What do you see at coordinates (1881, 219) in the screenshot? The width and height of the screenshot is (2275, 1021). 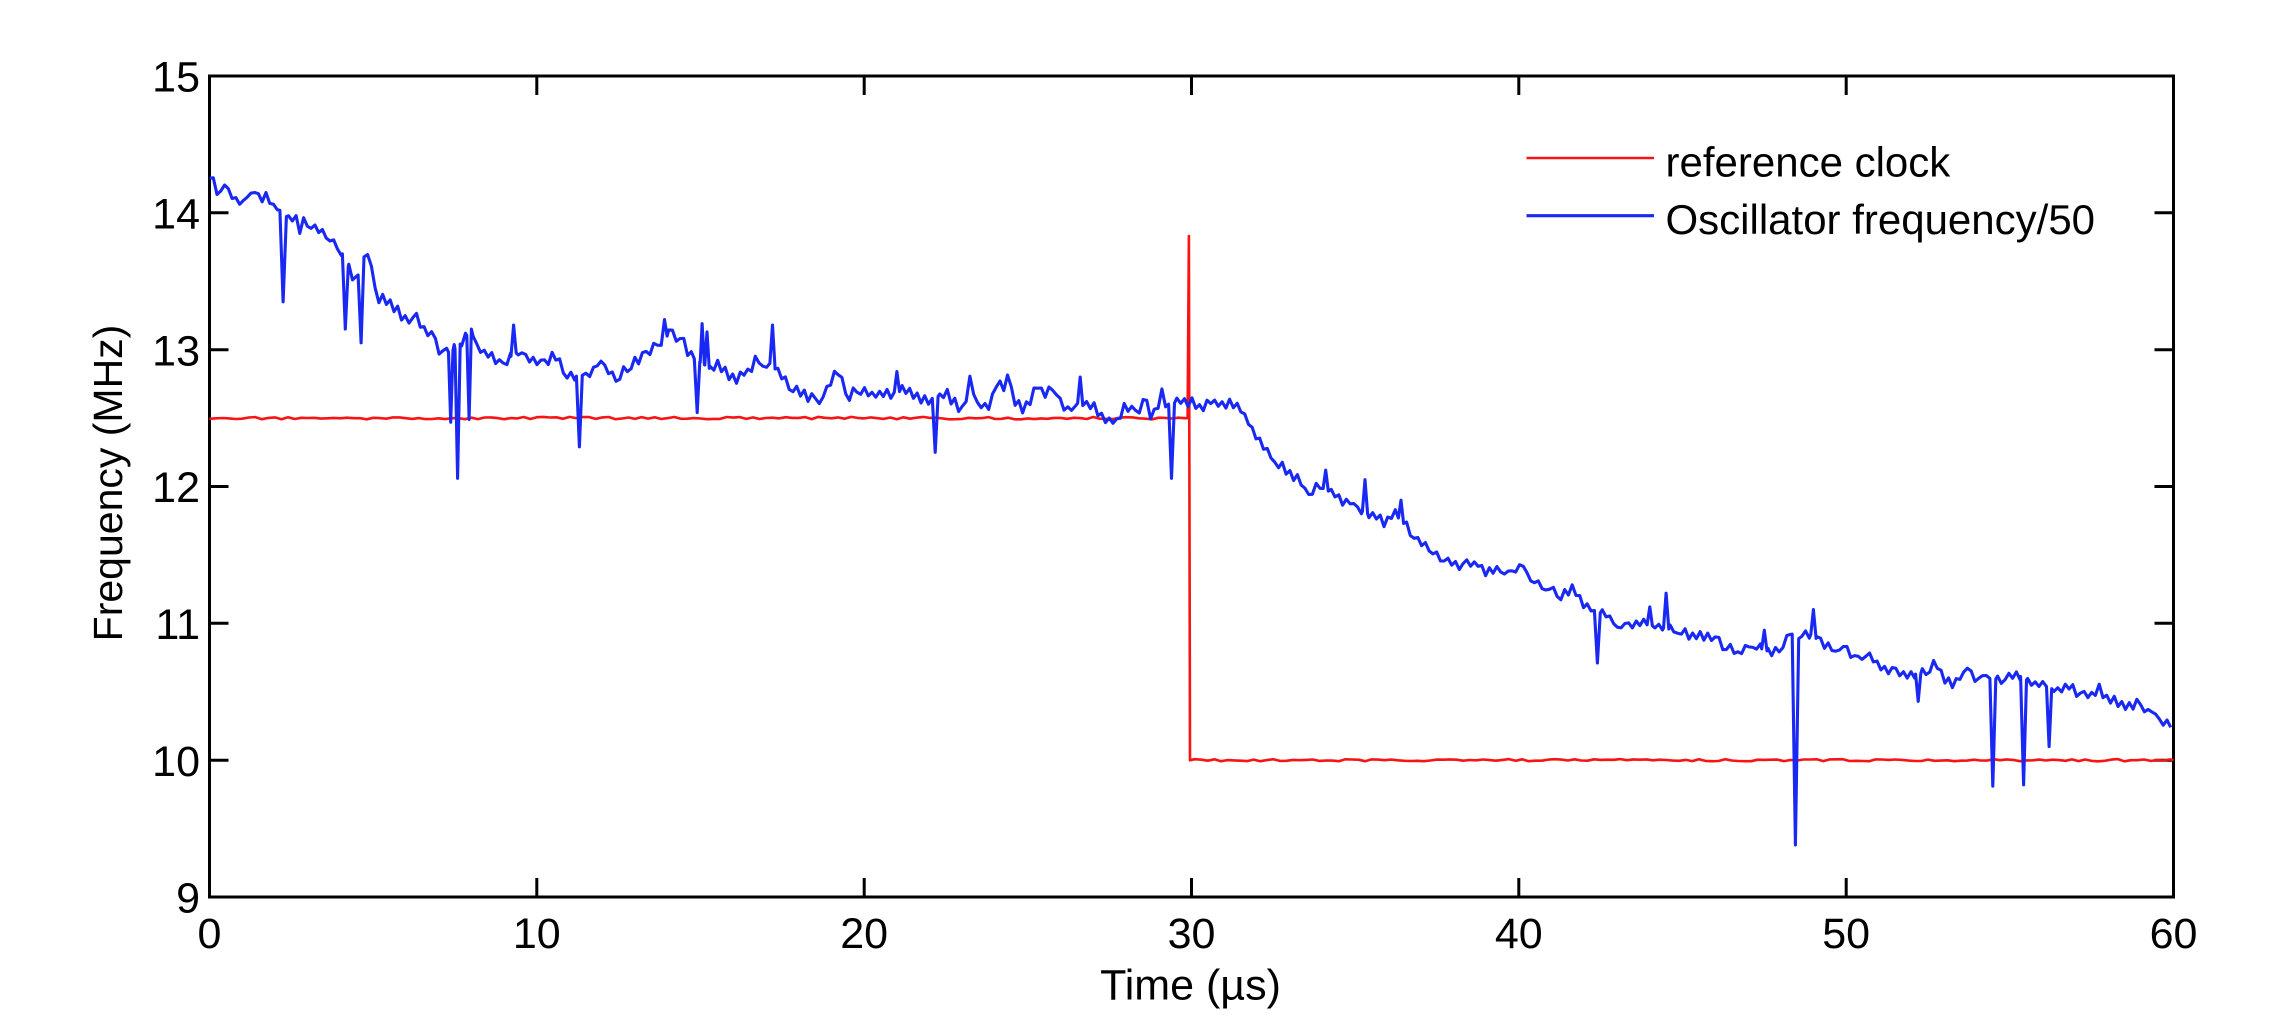 I see `svg-text: Oscillator frequency/50` at bounding box center [1881, 219].